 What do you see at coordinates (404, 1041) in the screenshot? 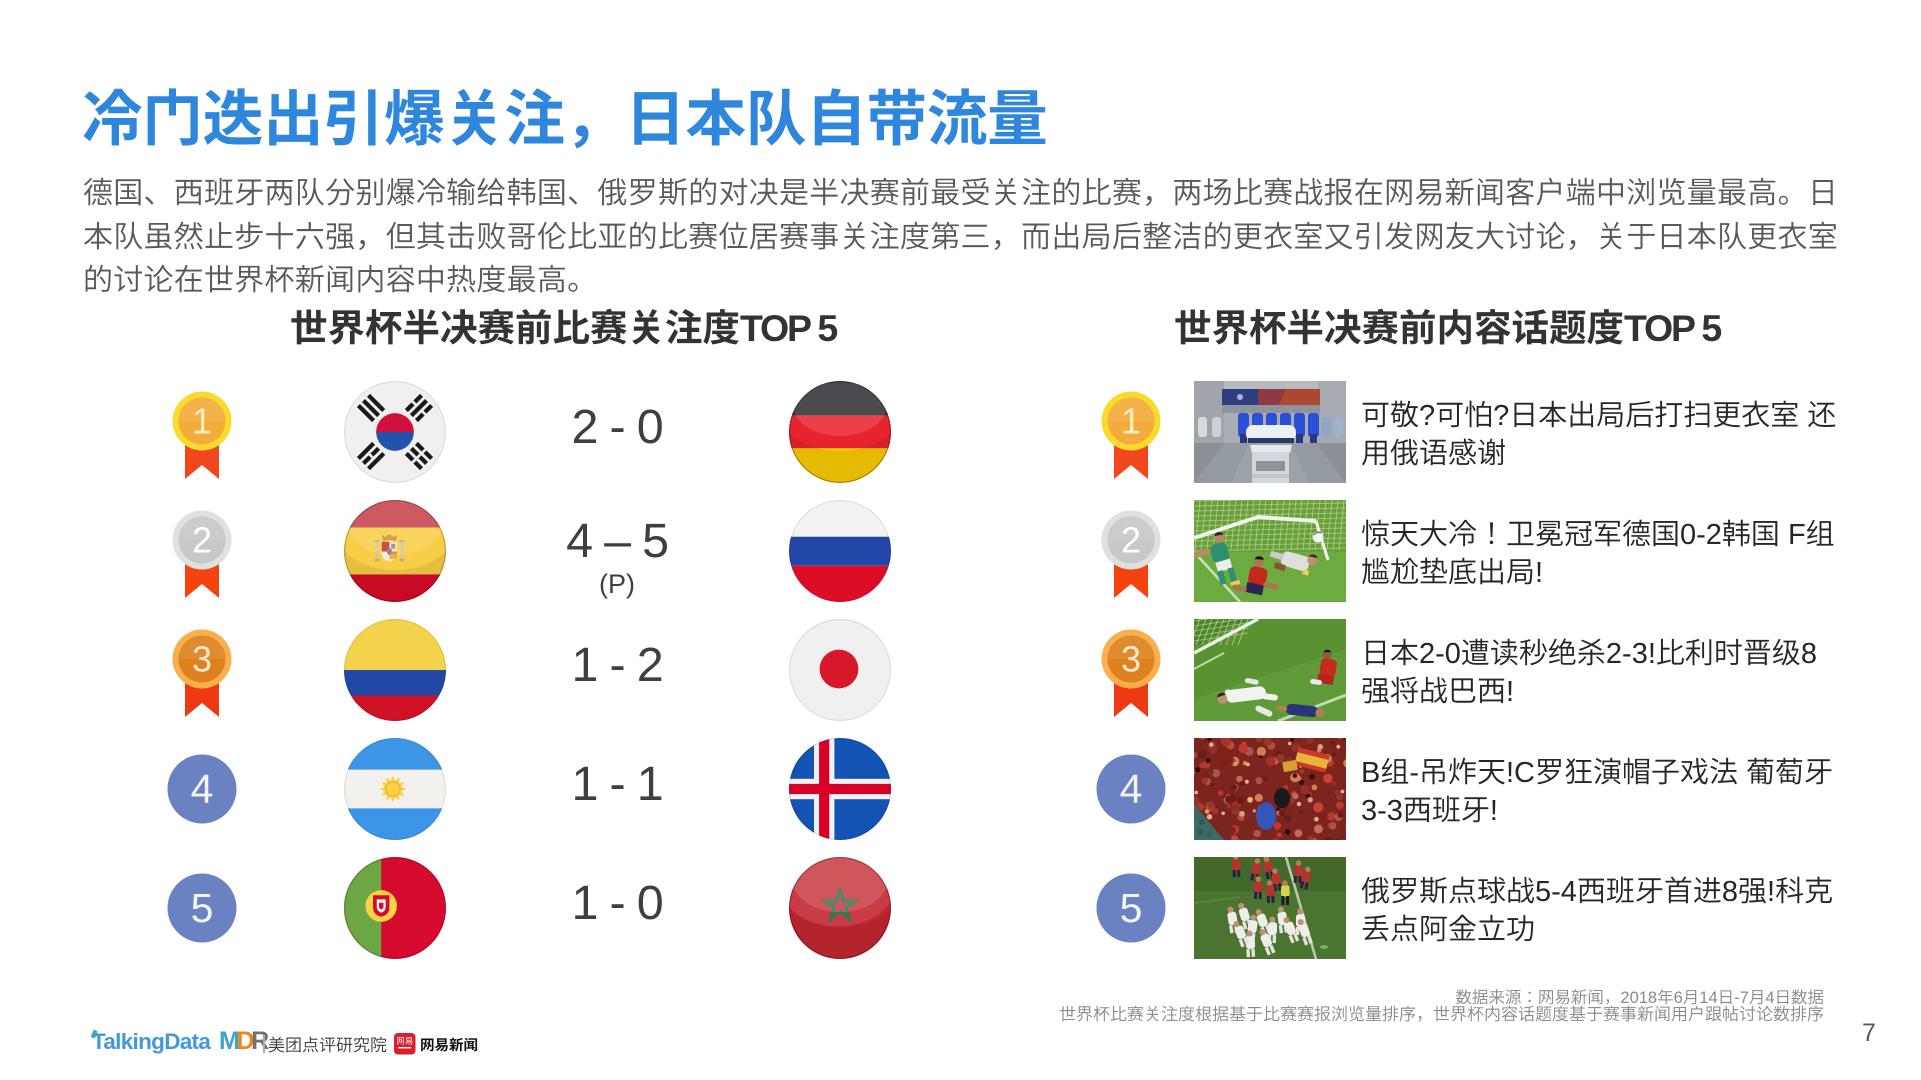
I see `svg-text: 网易` at bounding box center [404, 1041].